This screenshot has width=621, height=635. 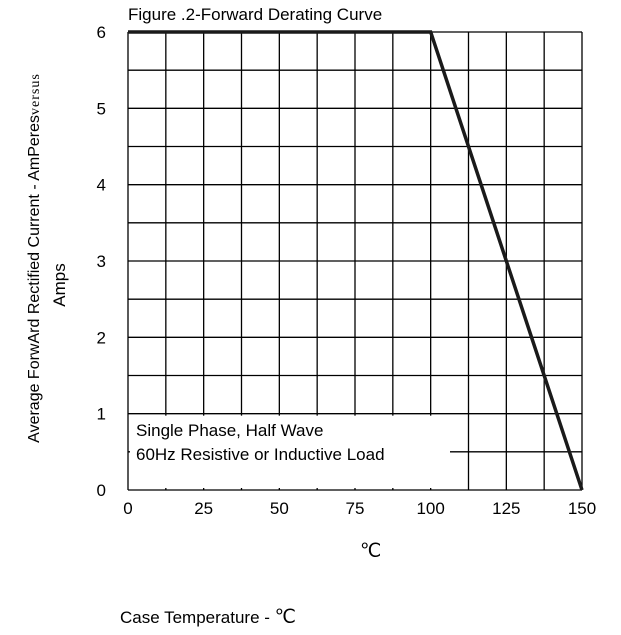 I want to click on y-tick-label: 4, so click(x=101, y=185).